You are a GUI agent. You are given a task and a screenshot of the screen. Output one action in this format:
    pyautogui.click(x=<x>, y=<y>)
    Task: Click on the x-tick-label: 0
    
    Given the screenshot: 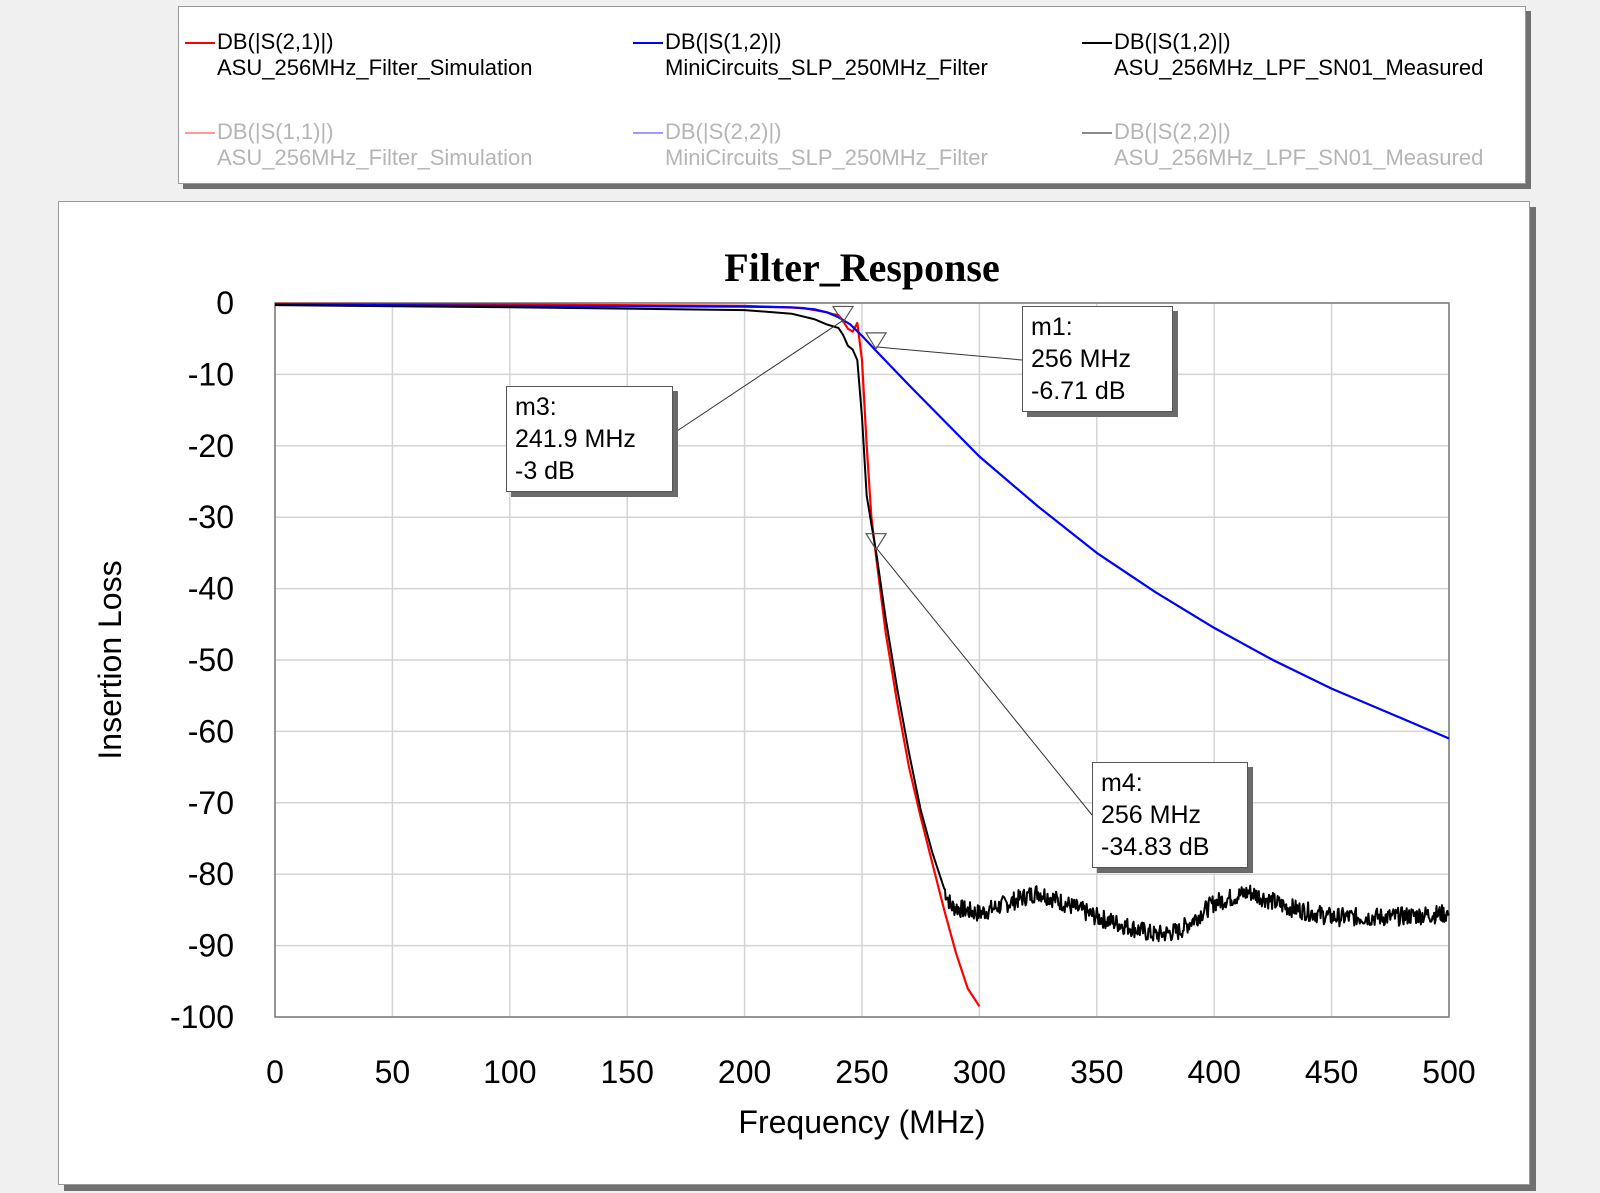 What is the action you would take?
    pyautogui.click(x=275, y=1072)
    